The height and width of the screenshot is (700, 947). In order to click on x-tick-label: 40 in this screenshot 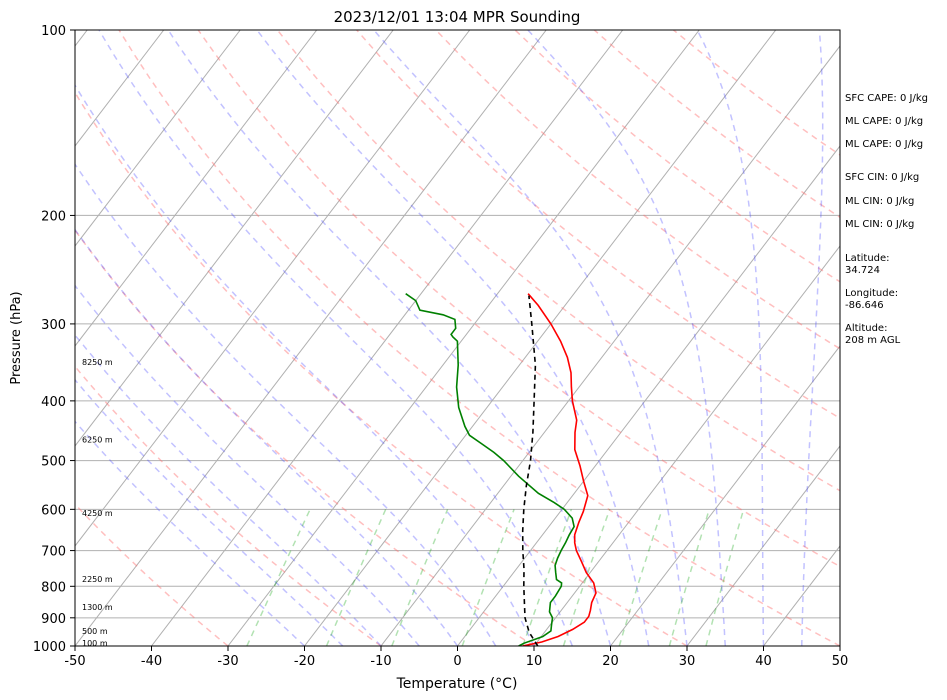, I will do `click(763, 661)`.